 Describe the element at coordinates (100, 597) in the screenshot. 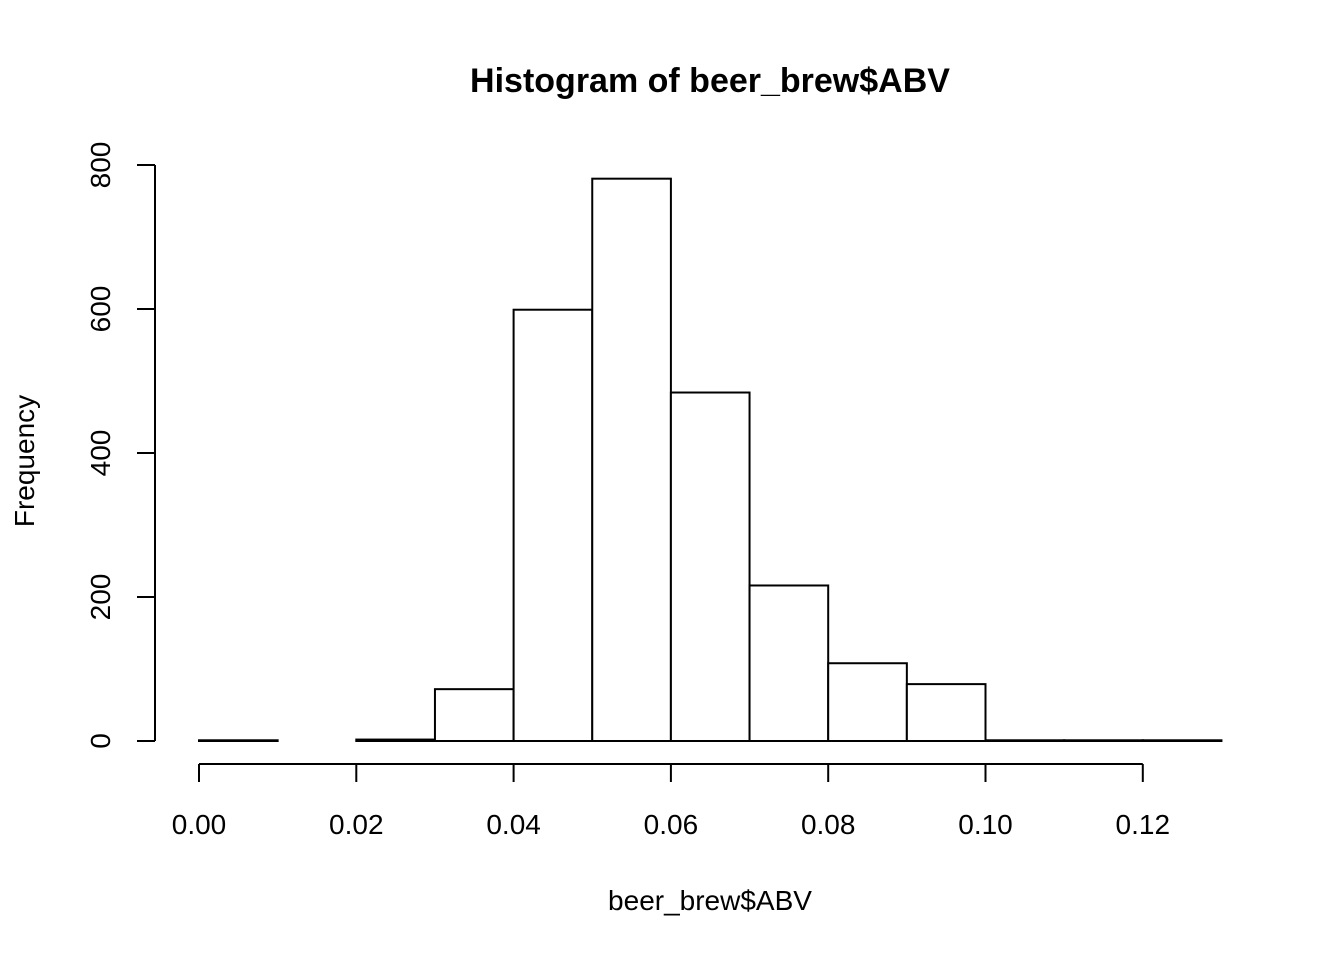

I see `y-tick-label: 200` at that location.